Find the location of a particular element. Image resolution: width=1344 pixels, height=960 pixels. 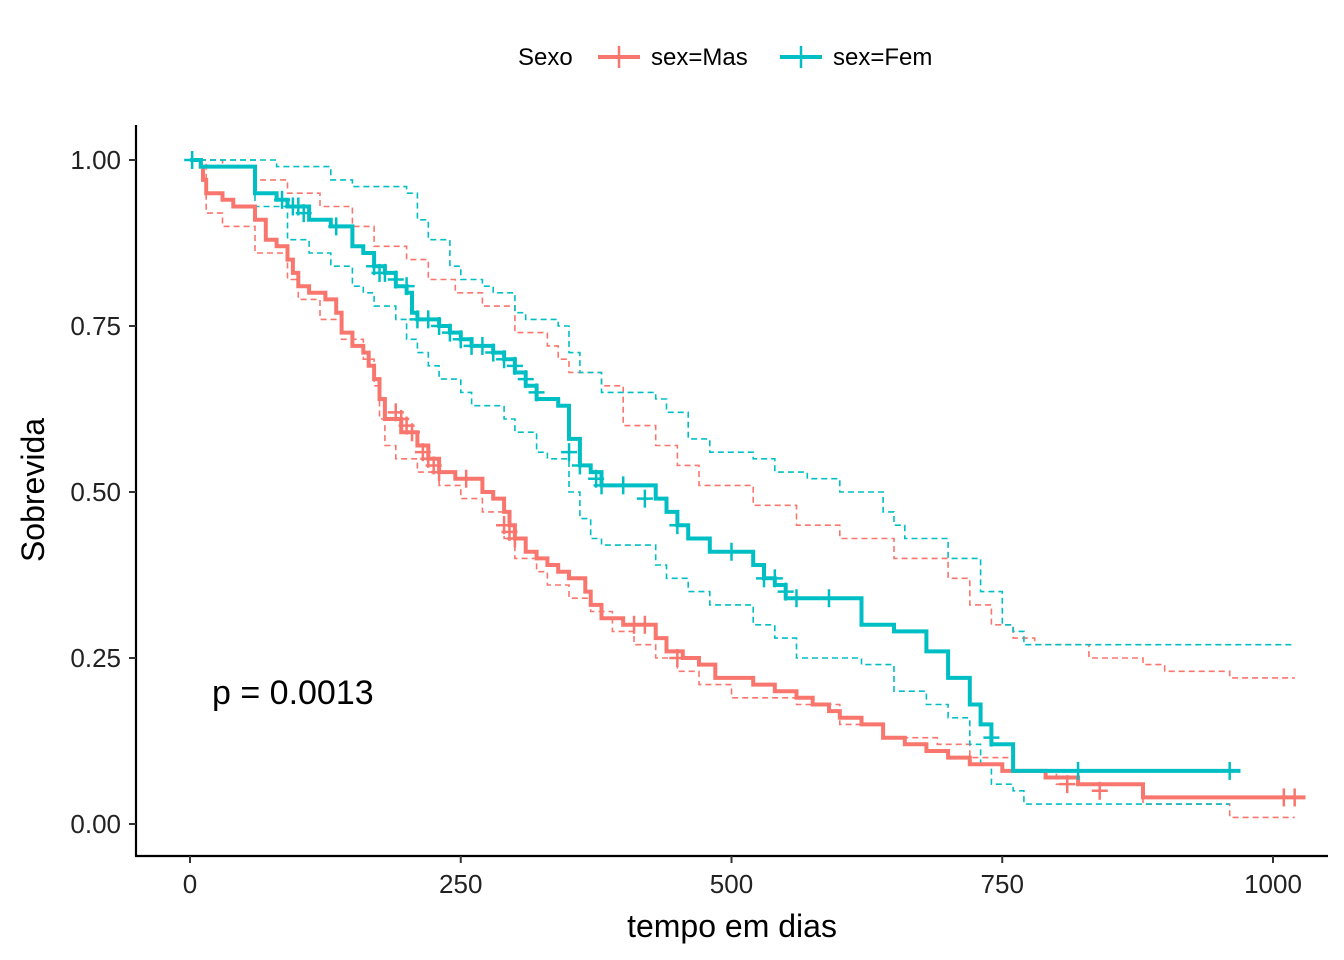

legend-title: Sexo is located at coordinates (545, 57).